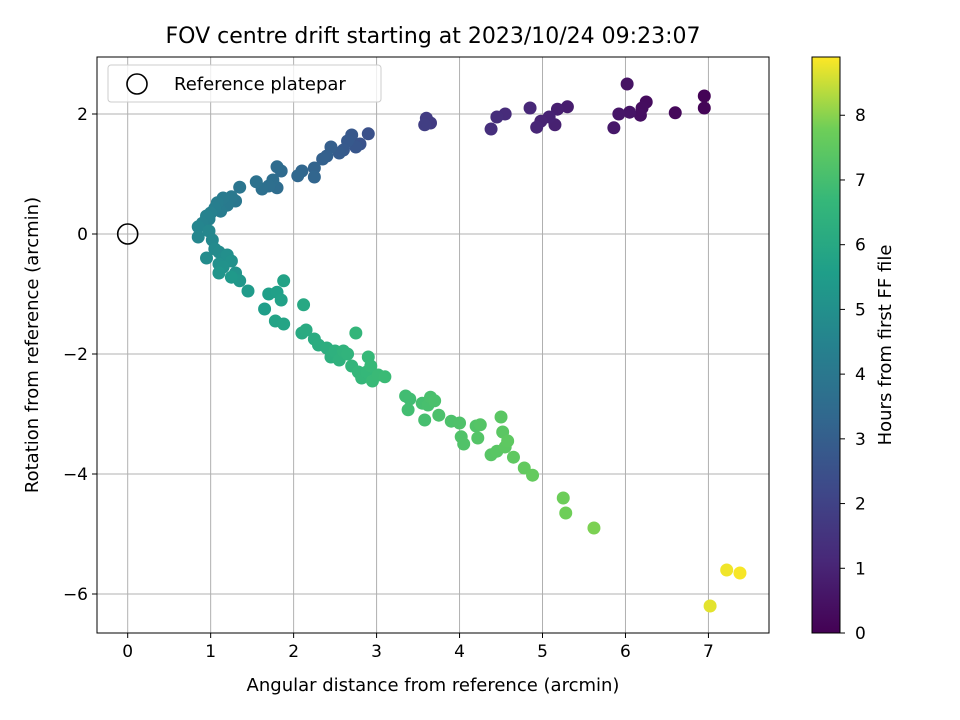 This screenshot has height=720, width=960. I want to click on colorbar-tick-label: 0, so click(860, 634).